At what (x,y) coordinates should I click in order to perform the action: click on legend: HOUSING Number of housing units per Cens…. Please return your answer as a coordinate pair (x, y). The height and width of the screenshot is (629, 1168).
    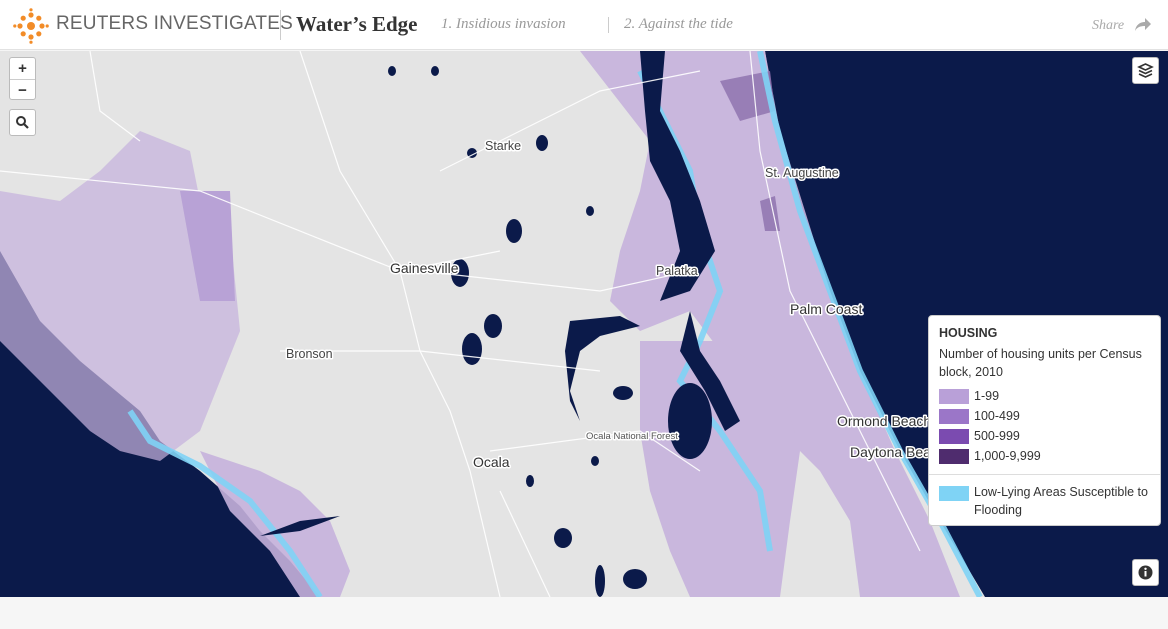
    Looking at the image, I should click on (1044, 420).